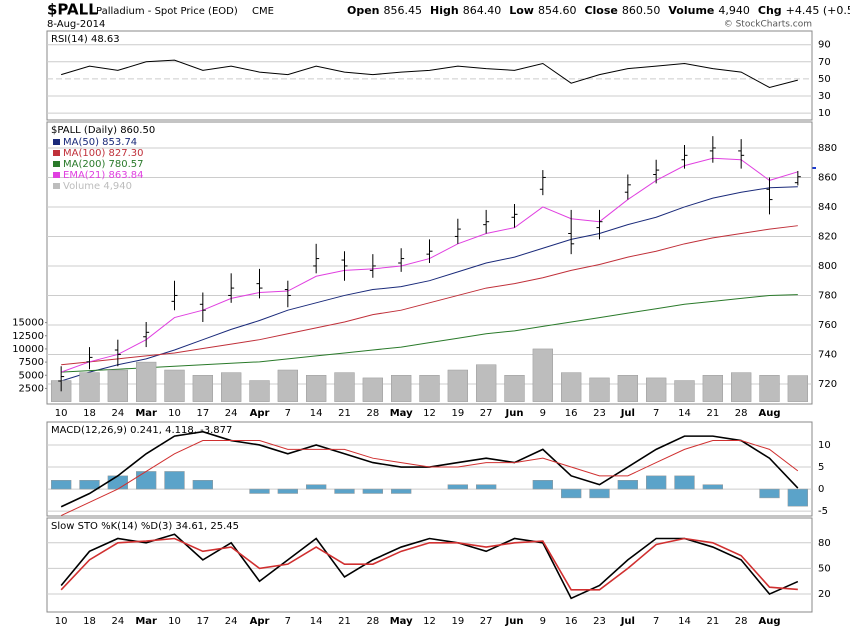  What do you see at coordinates (28, 323) in the screenshot?
I see `y2-tick-label: 15000` at bounding box center [28, 323].